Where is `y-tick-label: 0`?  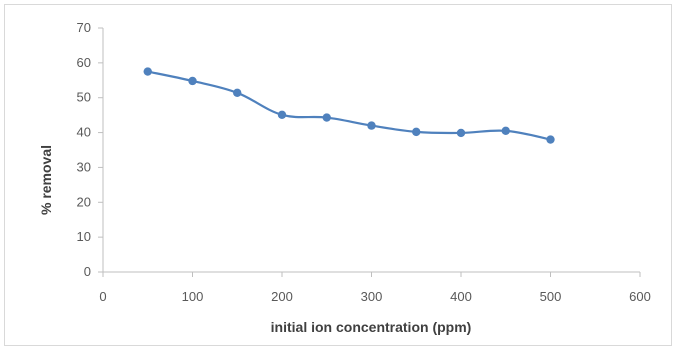 y-tick-label: 0 is located at coordinates (87, 271).